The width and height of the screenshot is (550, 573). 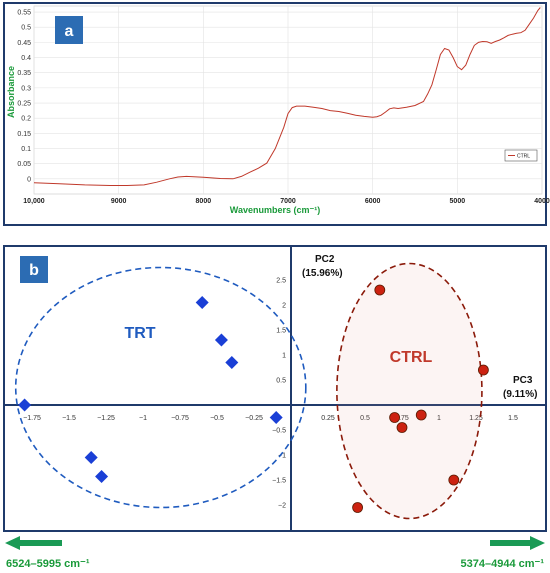 What do you see at coordinates (517, 543) in the screenshot?
I see `right-arrow` at bounding box center [517, 543].